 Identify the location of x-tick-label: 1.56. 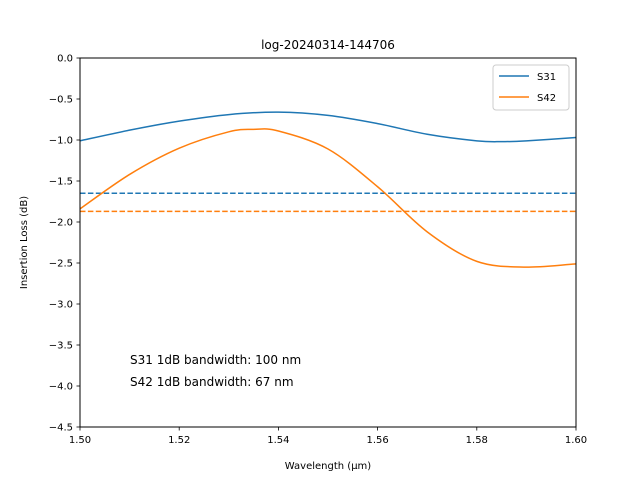
(377, 440).